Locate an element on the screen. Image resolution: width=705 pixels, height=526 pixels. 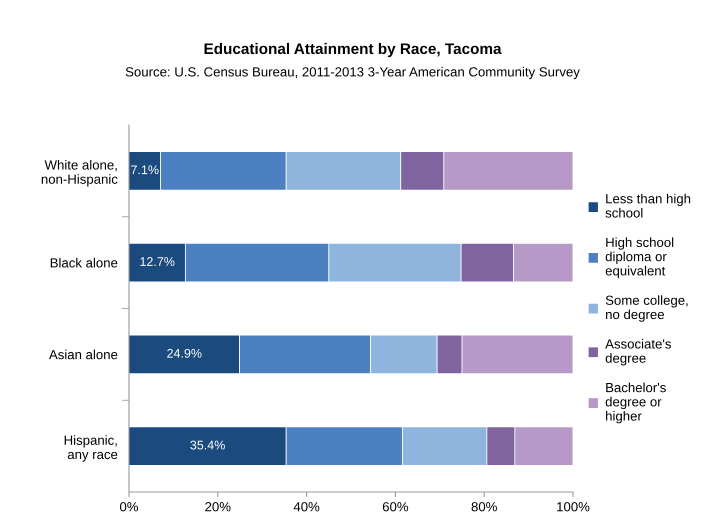
x-tick-label: 20% is located at coordinates (218, 507).